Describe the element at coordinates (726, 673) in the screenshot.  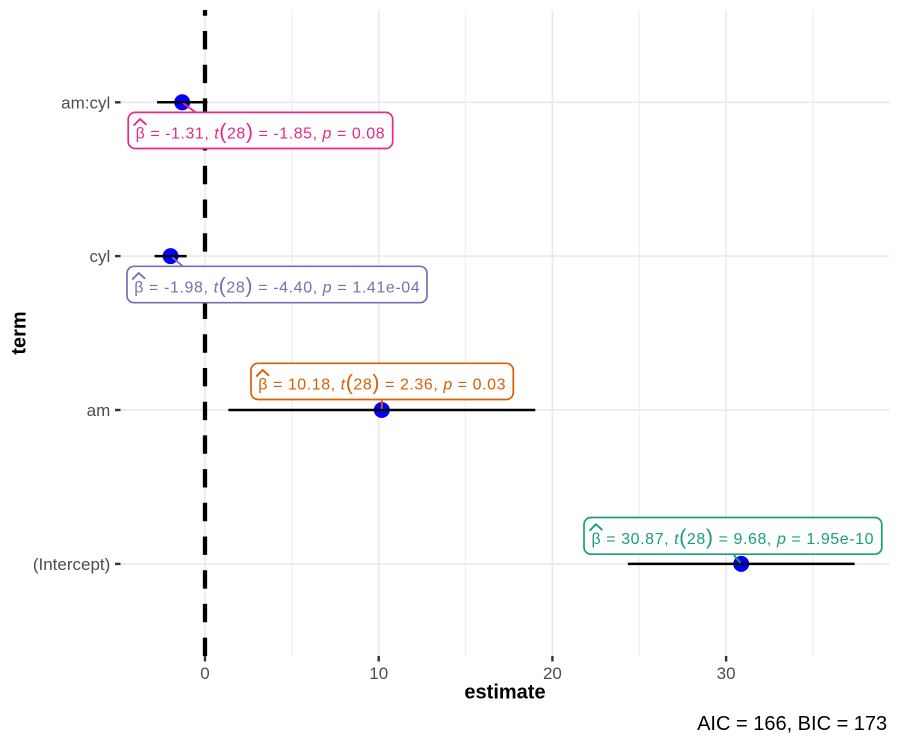
I see `svg-text: 30` at that location.